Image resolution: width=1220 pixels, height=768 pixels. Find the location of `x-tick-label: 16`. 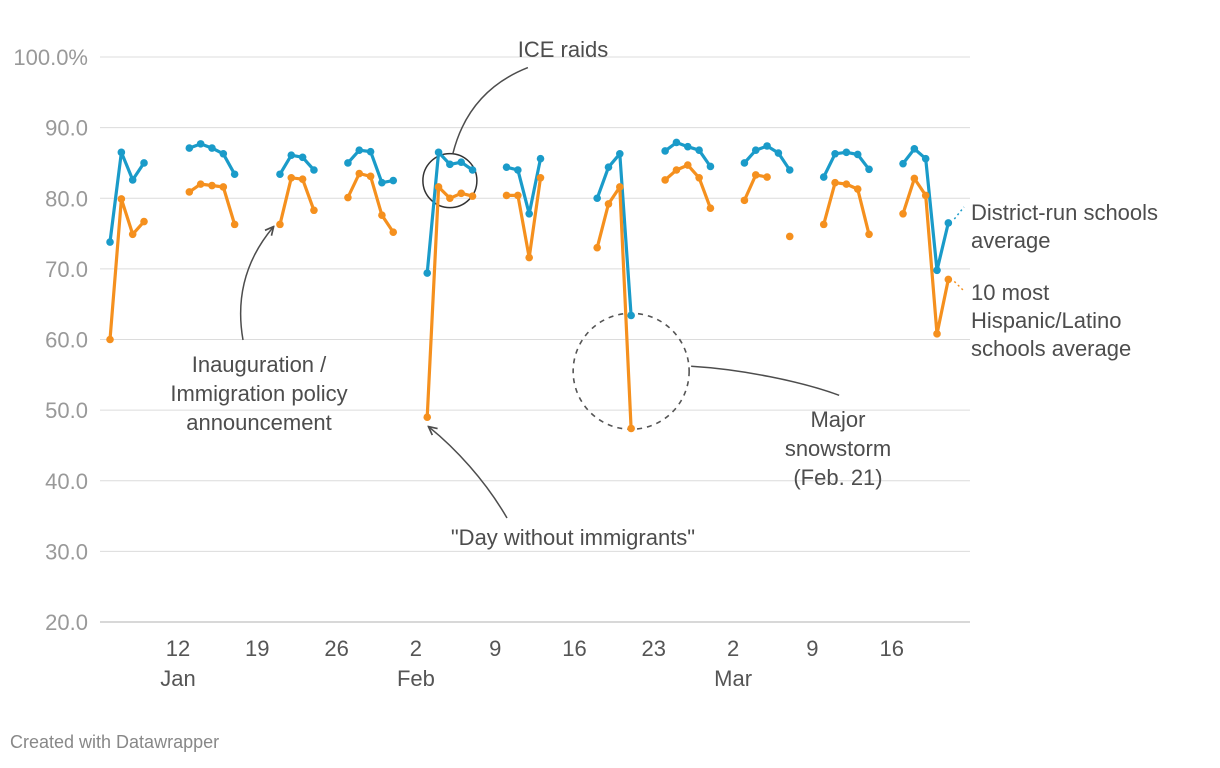

x-tick-label: 16 is located at coordinates (574, 648).